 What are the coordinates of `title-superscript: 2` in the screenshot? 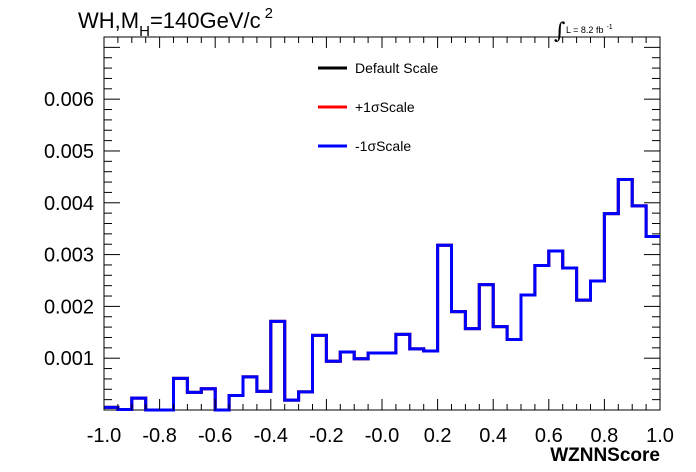 It's located at (269, 13).